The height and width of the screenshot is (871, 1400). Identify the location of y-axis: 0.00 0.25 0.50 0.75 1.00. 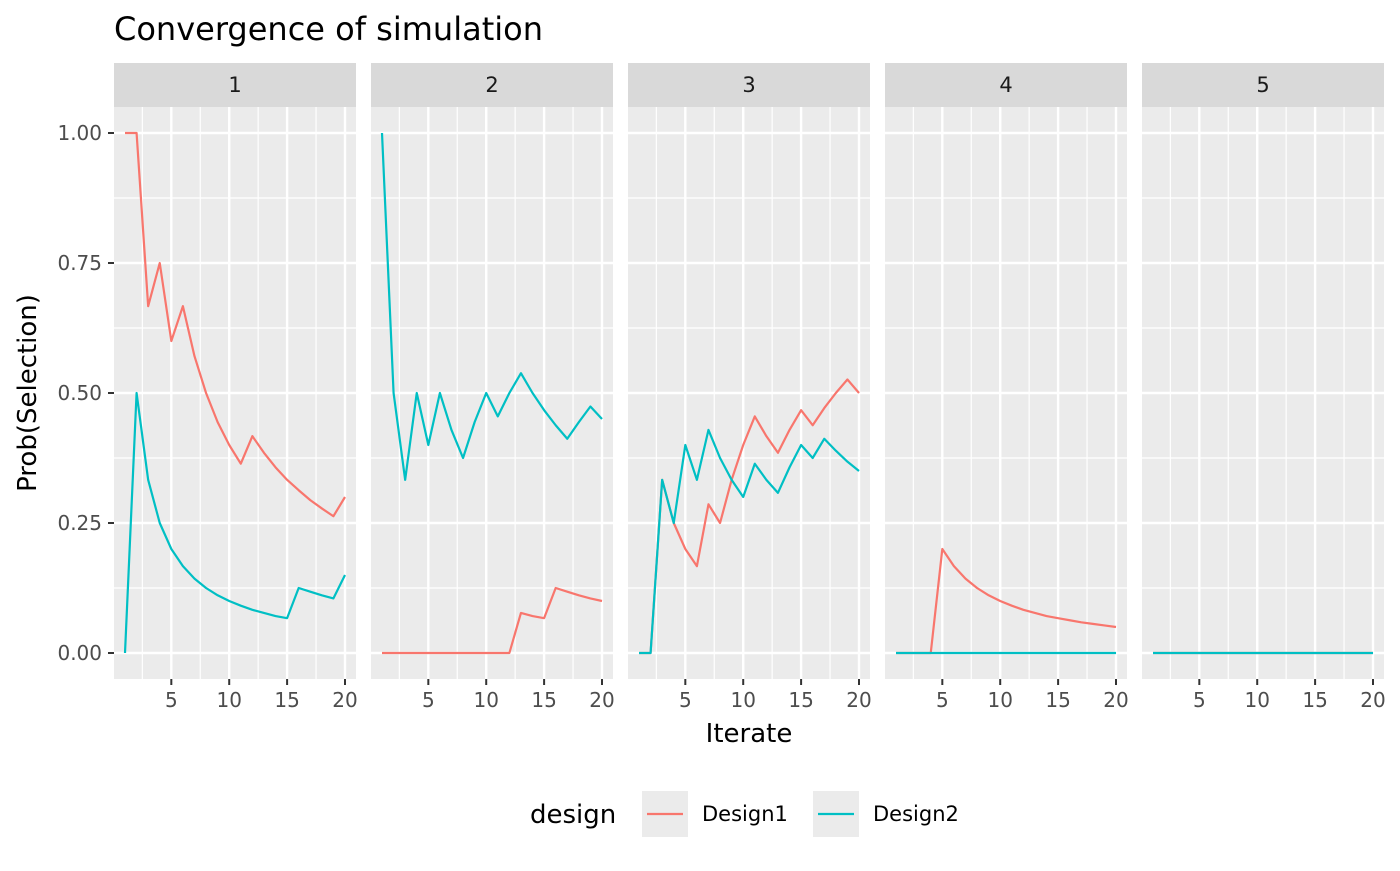
(85, 393).